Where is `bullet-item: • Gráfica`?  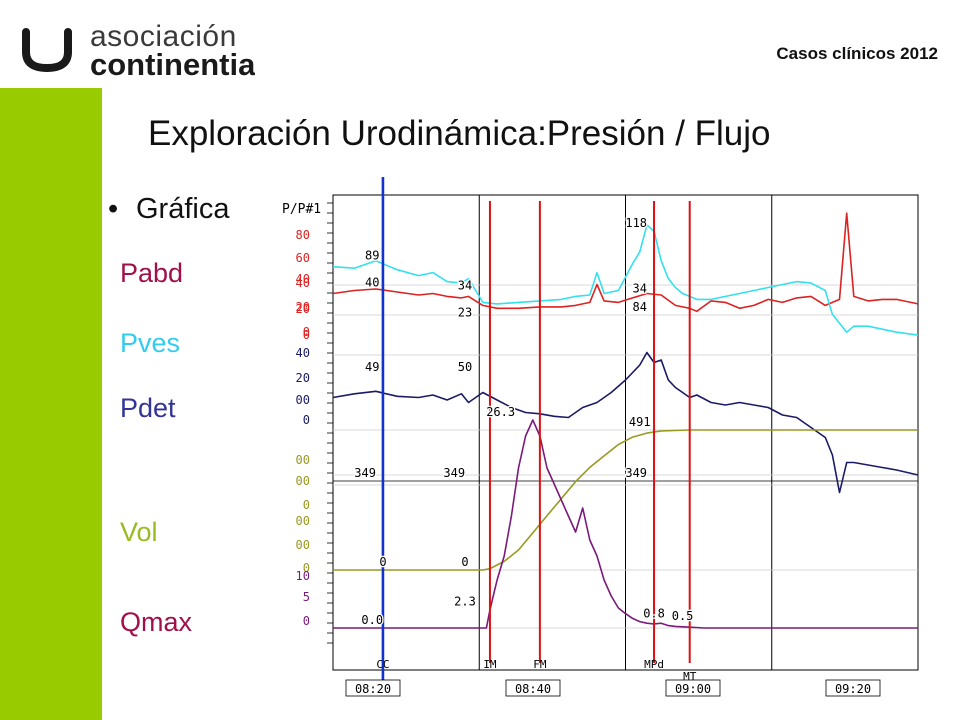 bullet-item: • Gráfica is located at coordinates (168, 209).